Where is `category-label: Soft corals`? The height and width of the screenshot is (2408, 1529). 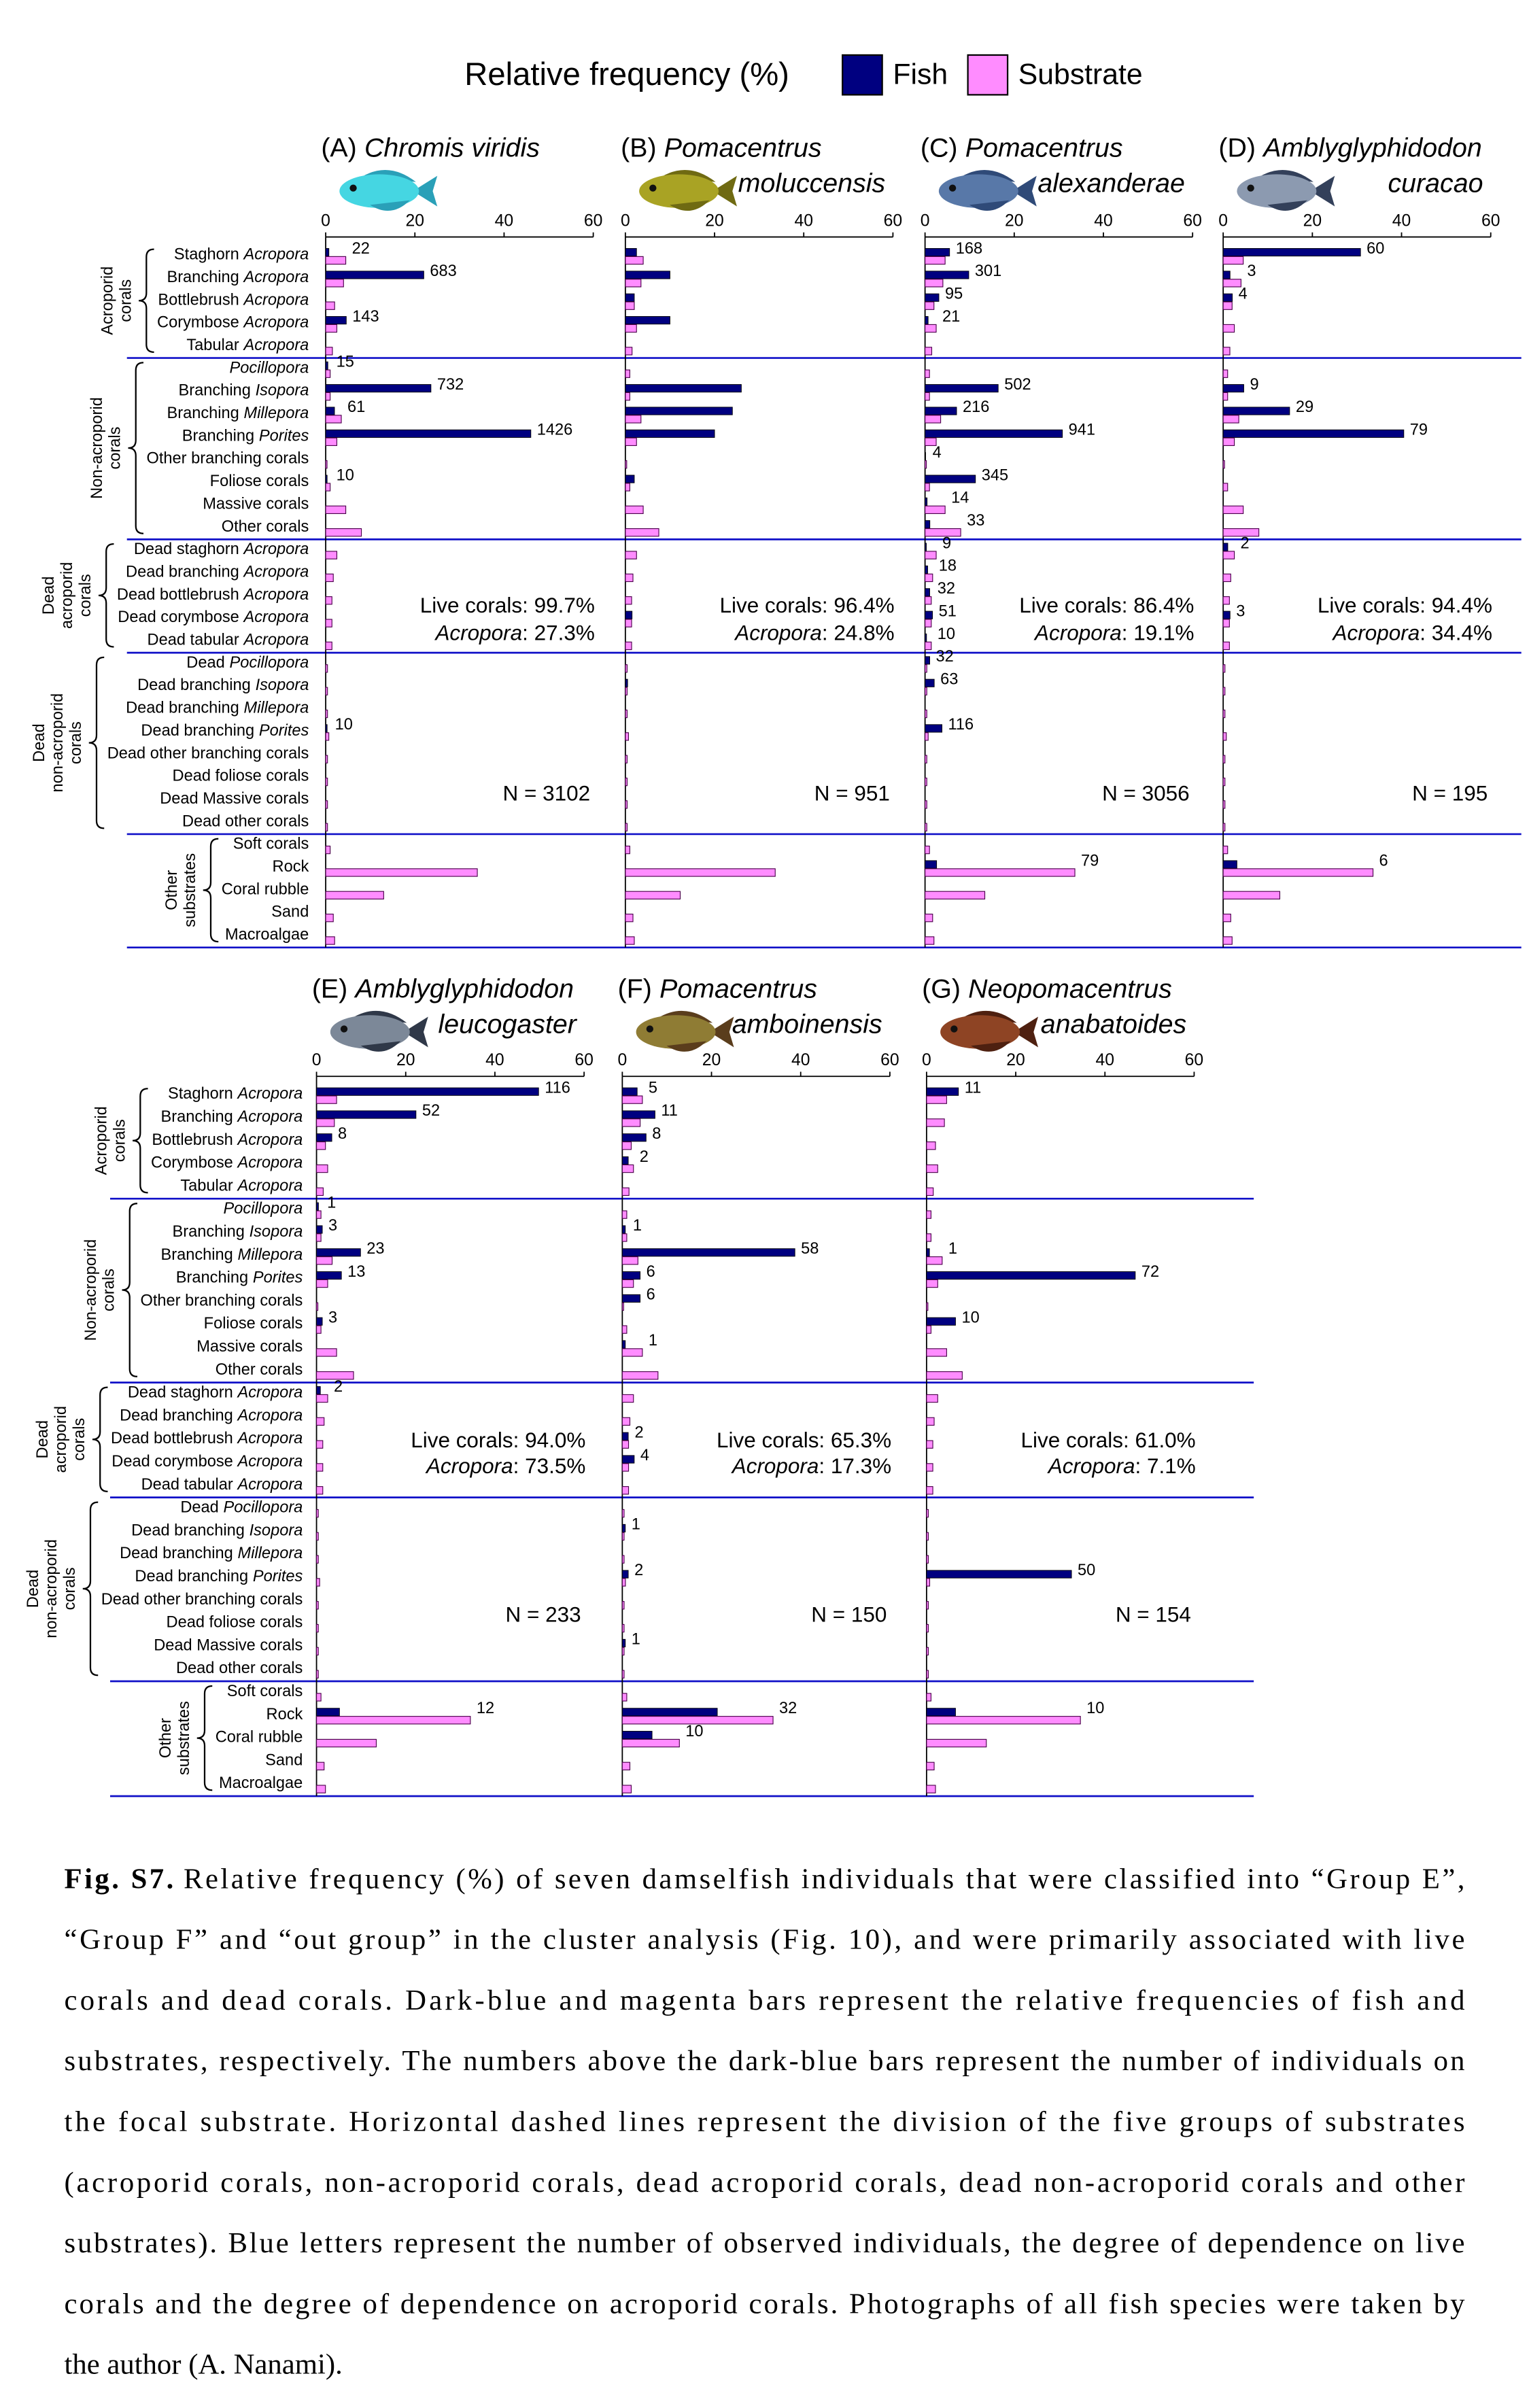
category-label: Soft corals is located at coordinates (271, 844).